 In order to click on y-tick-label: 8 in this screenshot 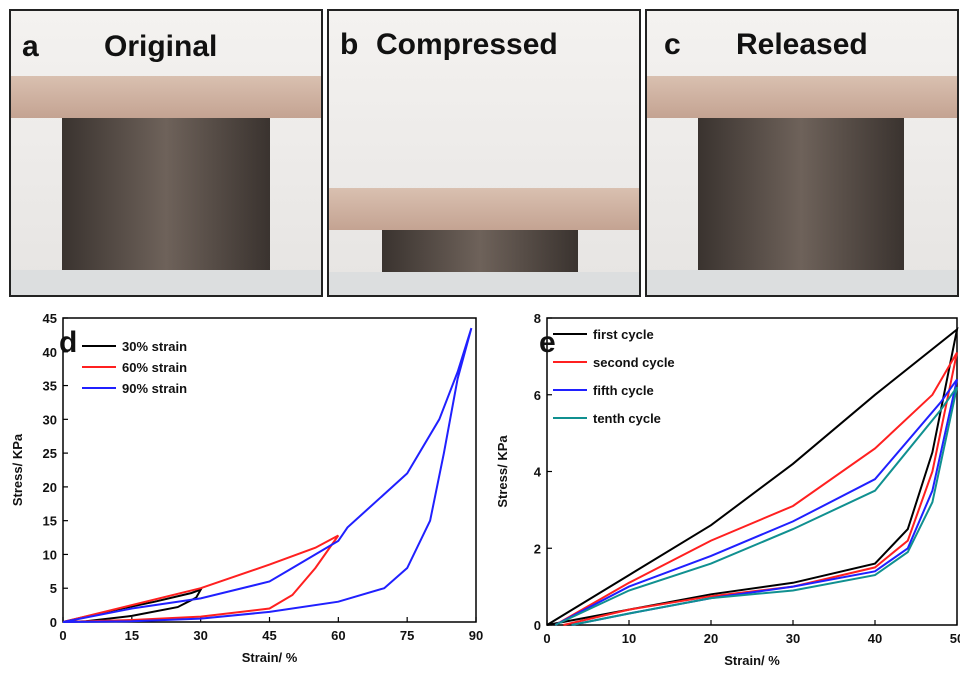, I will do `click(537, 318)`.